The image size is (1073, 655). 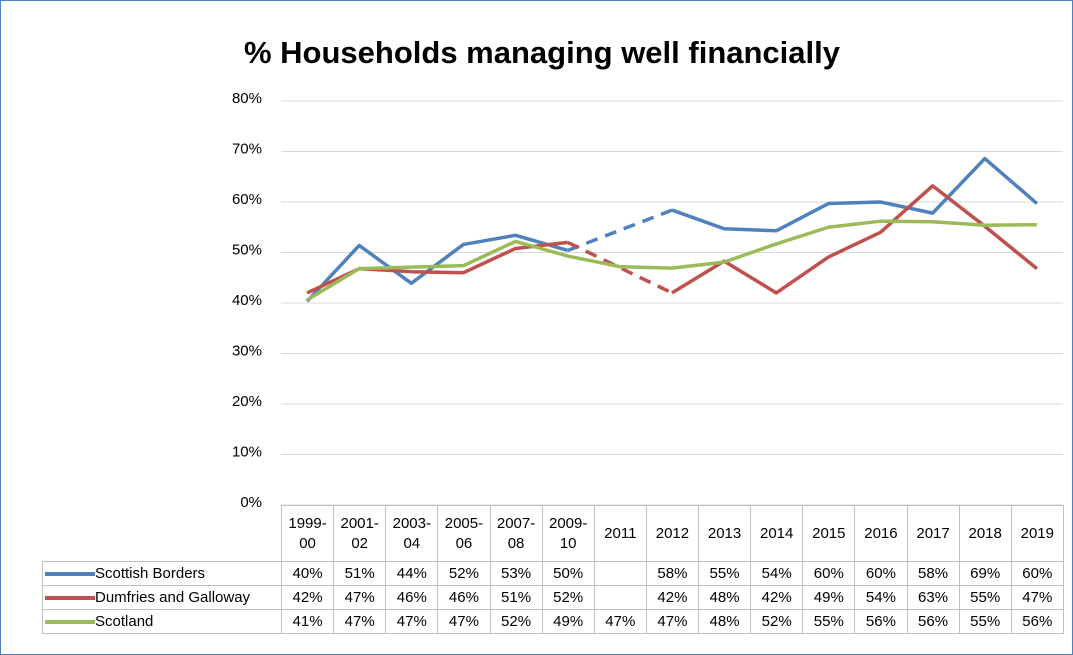 What do you see at coordinates (247, 401) in the screenshot?
I see `y-tick-label: 20%` at bounding box center [247, 401].